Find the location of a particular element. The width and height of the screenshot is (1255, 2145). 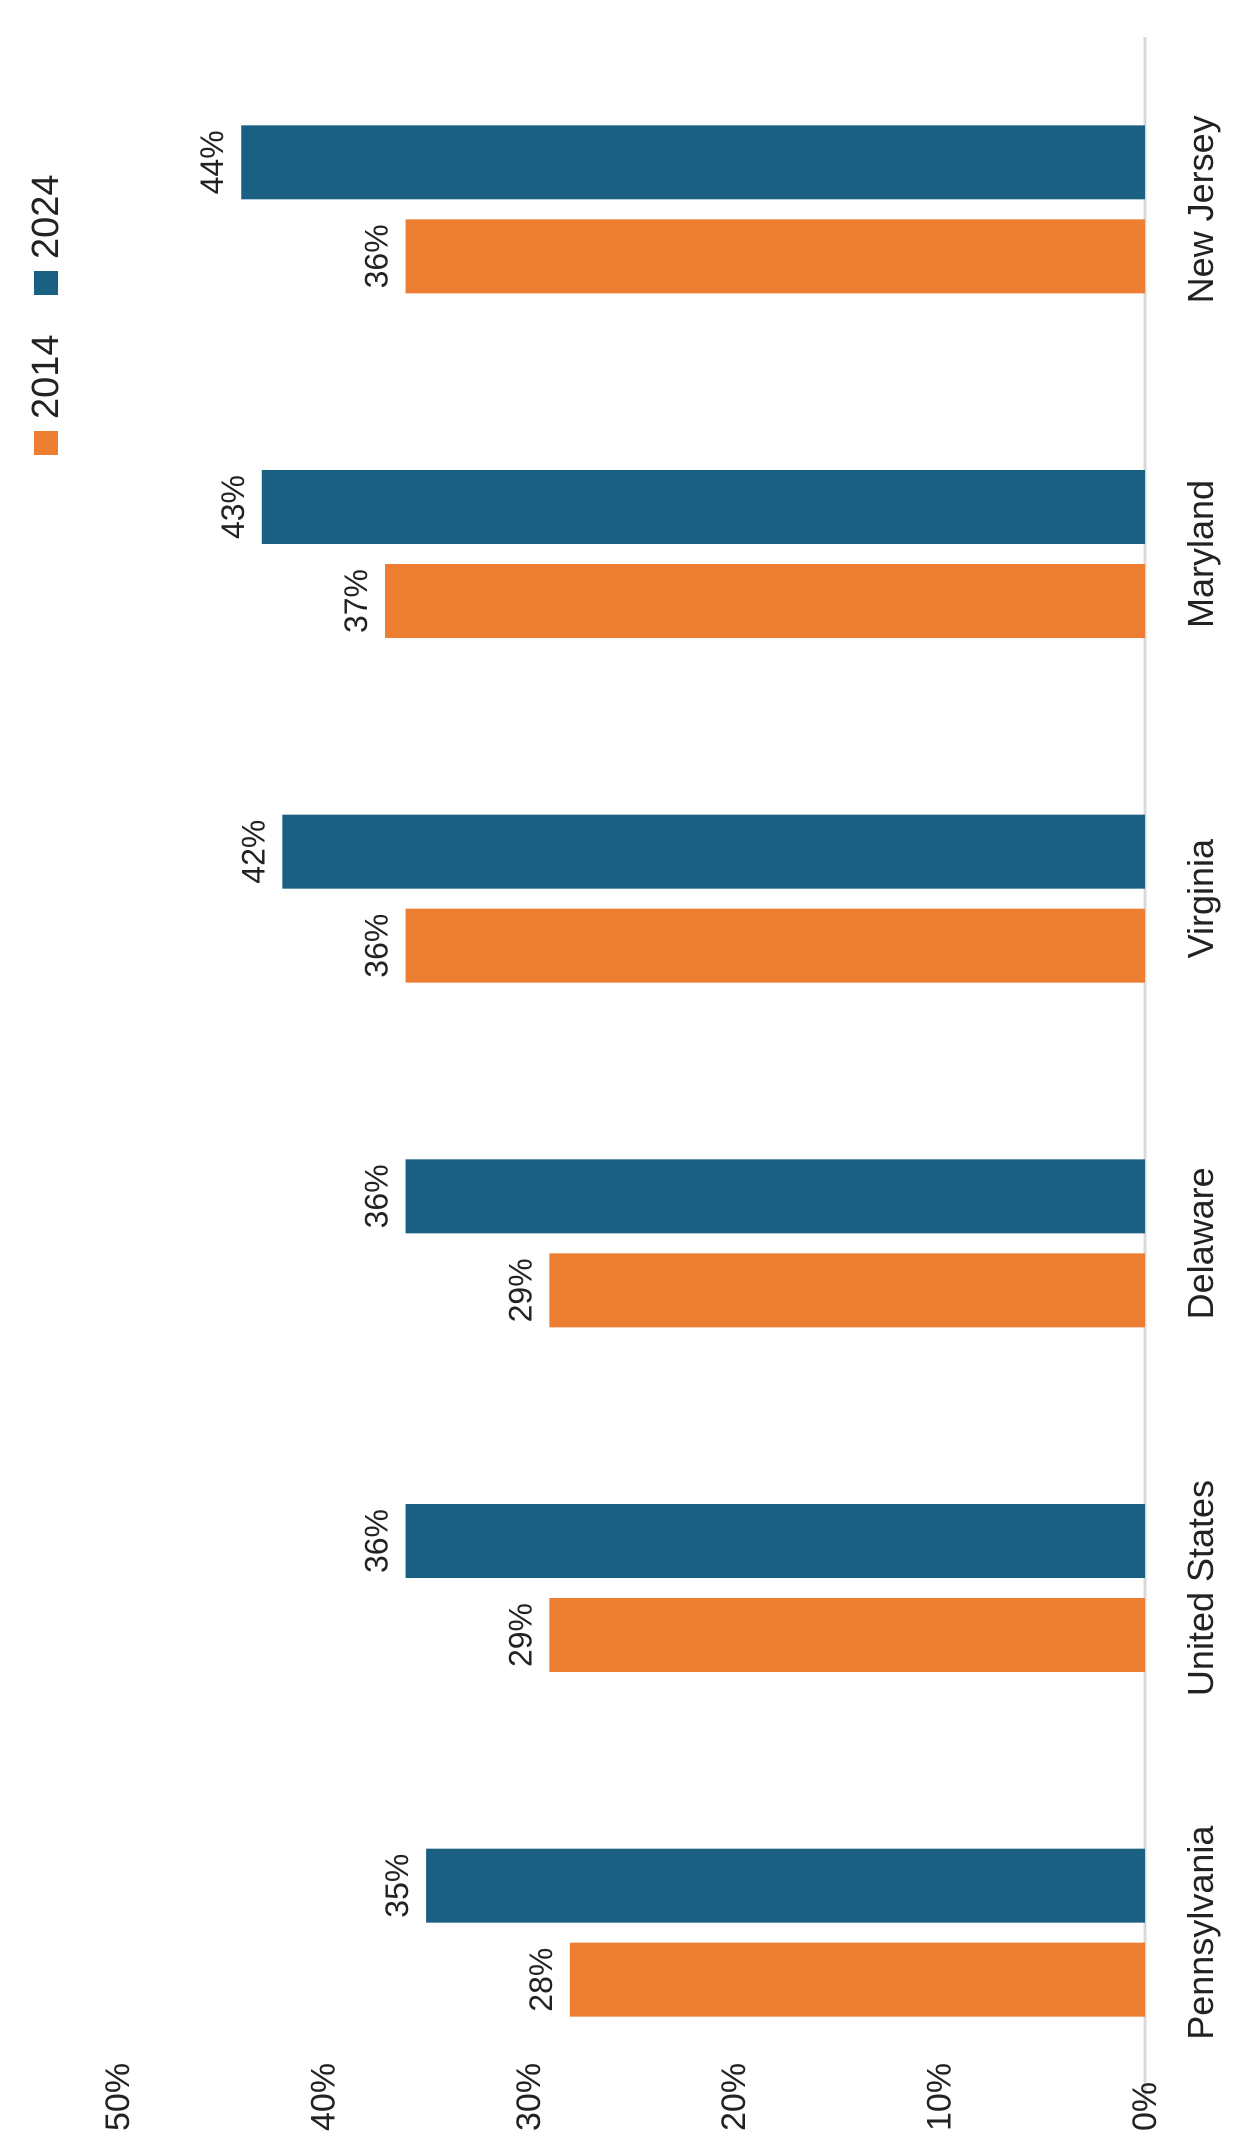

category-label: Virginia is located at coordinates (1200, 898).